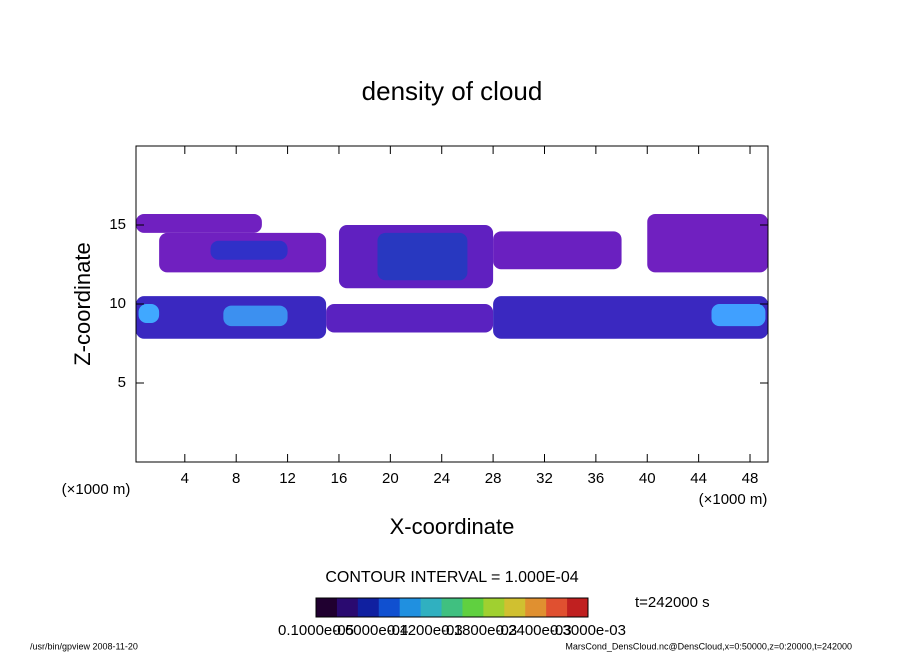 This screenshot has width=904, height=654. Describe the element at coordinates (750, 478) in the screenshot. I see `x-tick-label: 48` at that location.